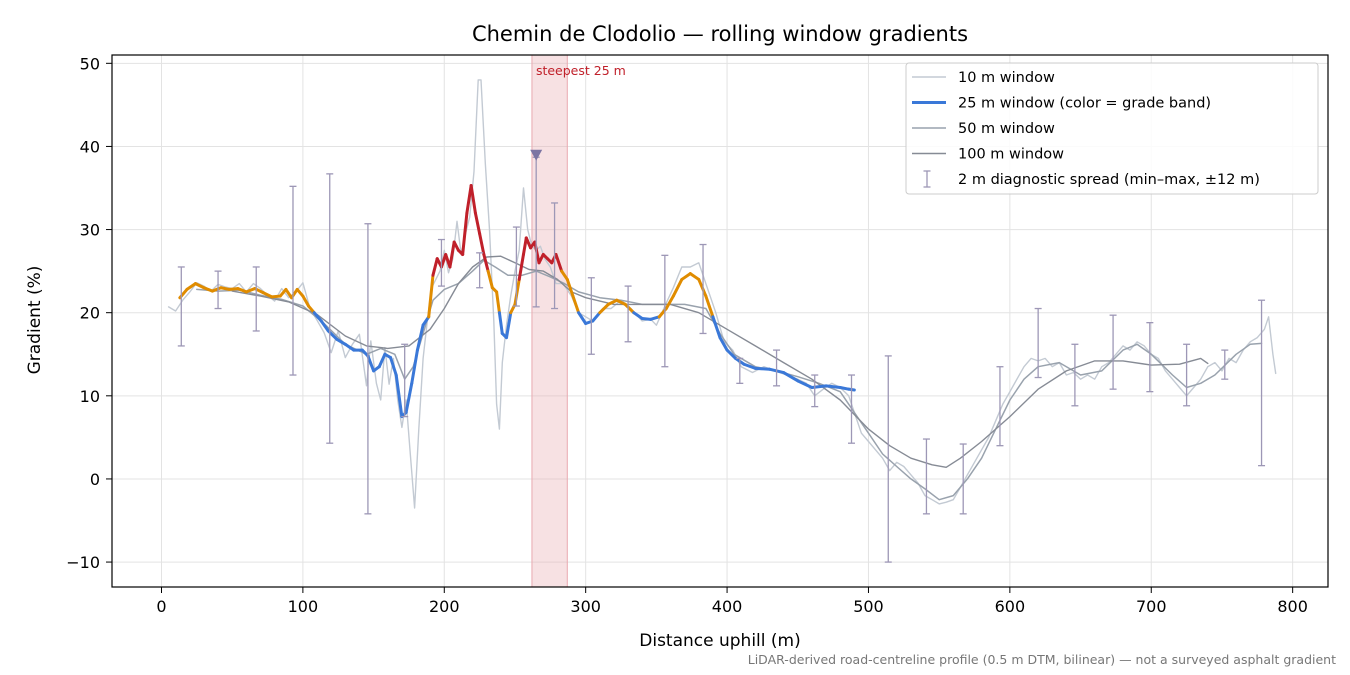 The image size is (1350, 675). What do you see at coordinates (444, 606) in the screenshot?
I see `x-tick-label: 200` at bounding box center [444, 606].